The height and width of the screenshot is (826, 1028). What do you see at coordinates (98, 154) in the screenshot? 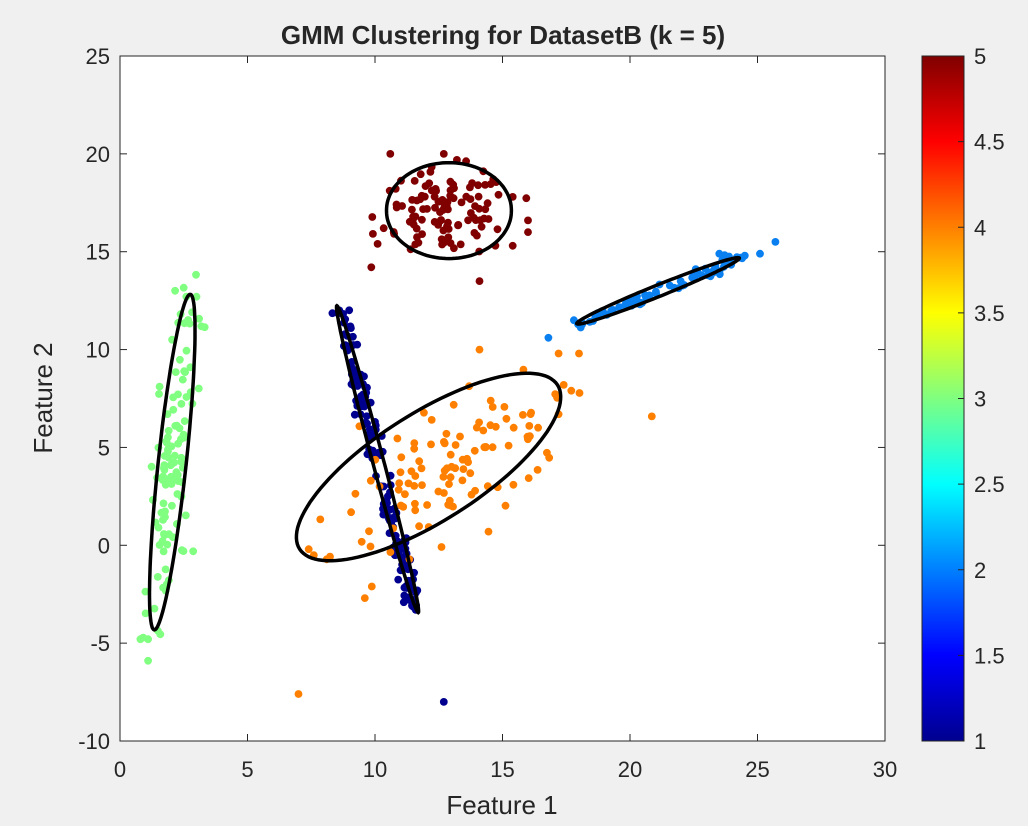
I see `y-tick-label: 20` at bounding box center [98, 154].